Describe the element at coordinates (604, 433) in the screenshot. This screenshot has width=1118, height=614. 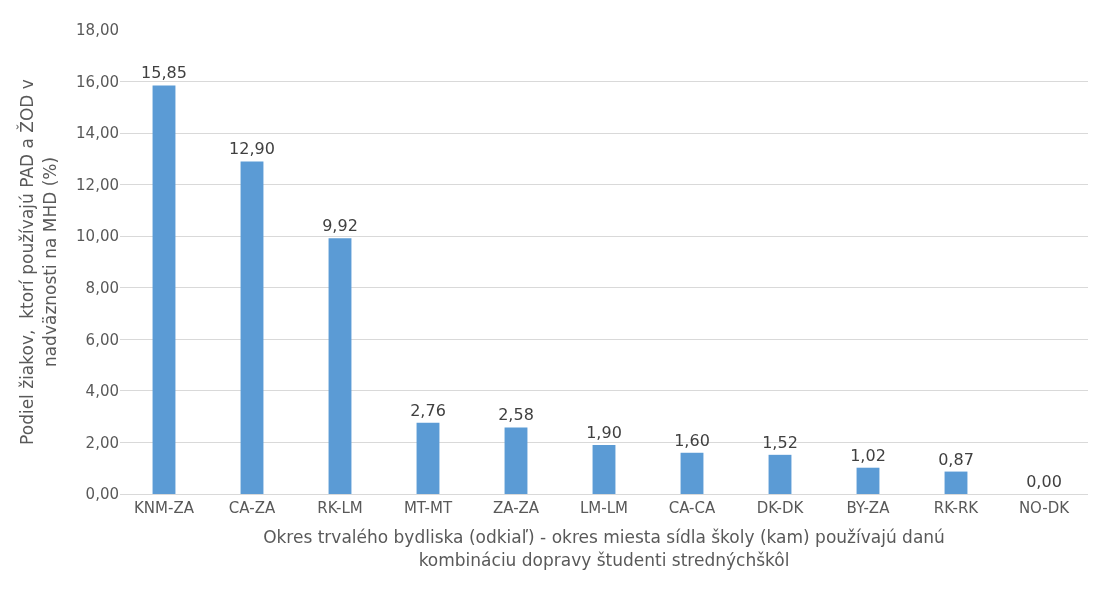
I see `data-label: 1,90` at that location.